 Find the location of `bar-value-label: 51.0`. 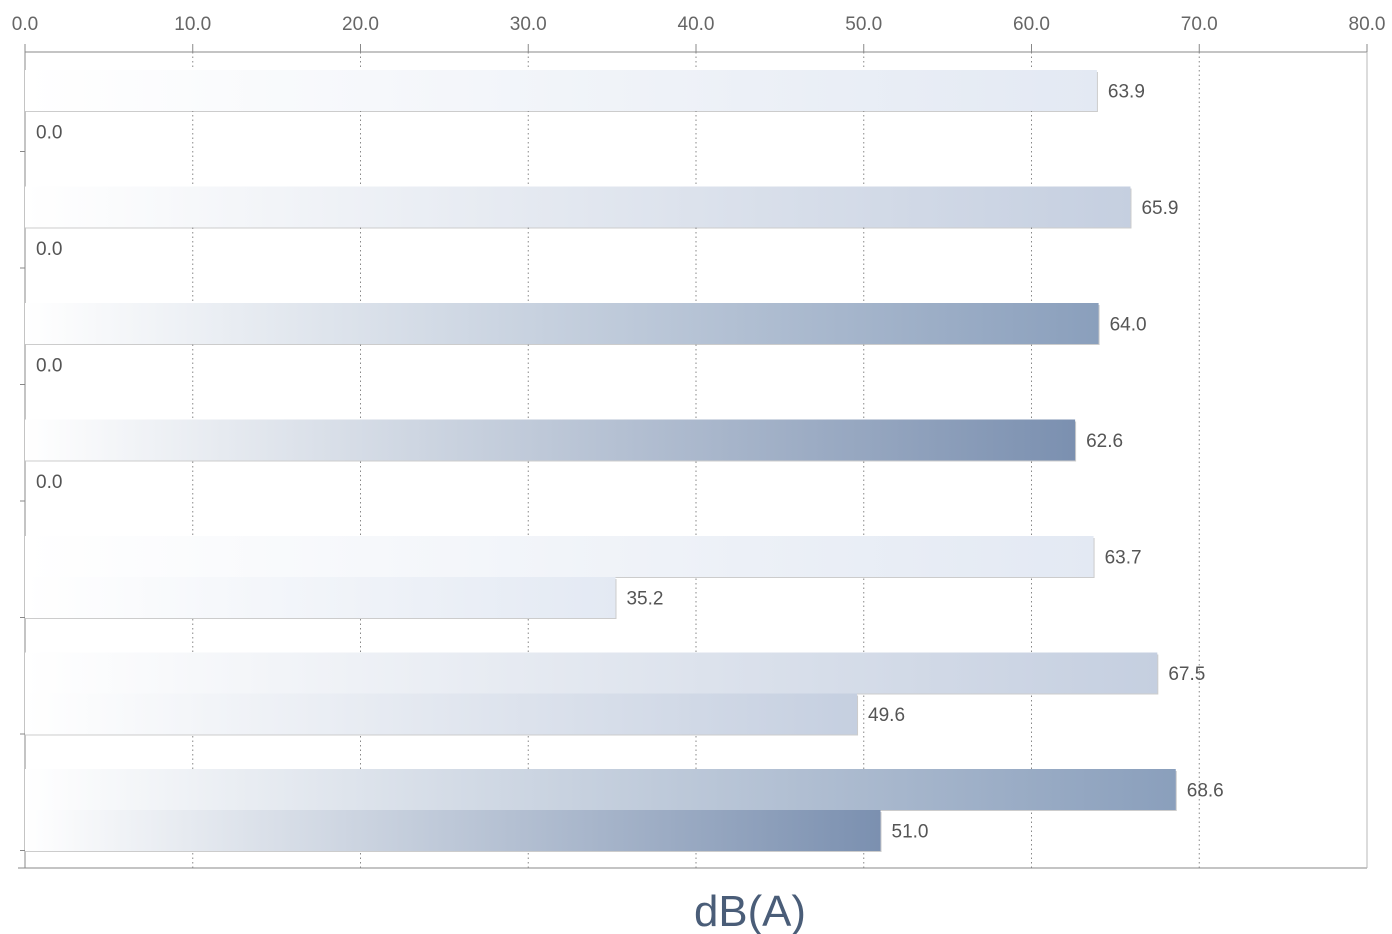

bar-value-label: 51.0 is located at coordinates (910, 832).